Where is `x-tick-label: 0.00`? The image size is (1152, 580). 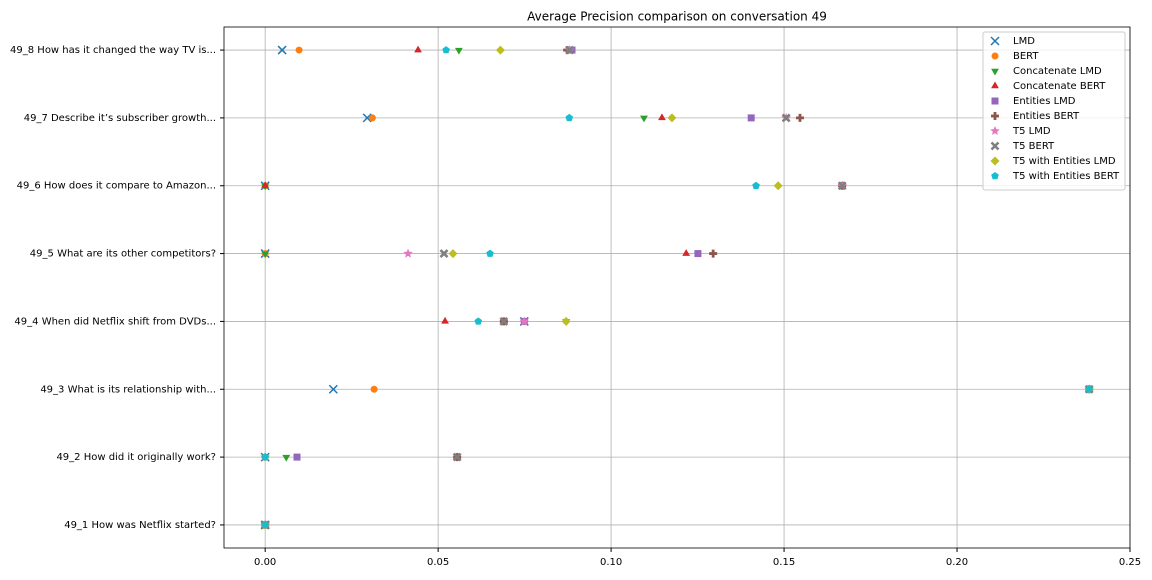
x-tick-label: 0.00 is located at coordinates (265, 562).